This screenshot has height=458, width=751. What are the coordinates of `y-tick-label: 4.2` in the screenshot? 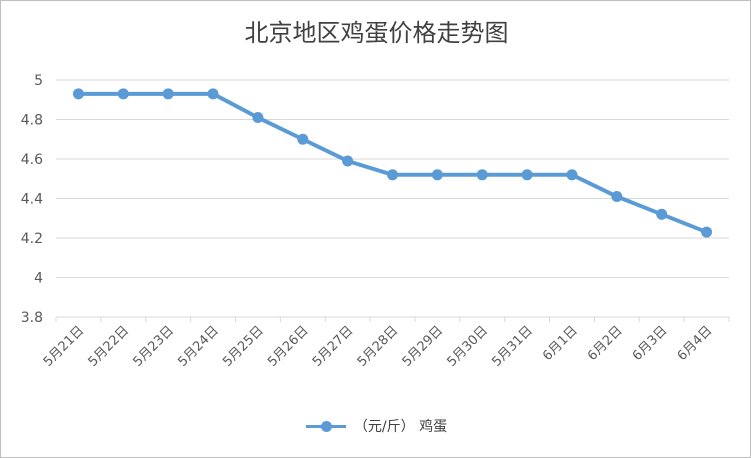 It's located at (32, 239).